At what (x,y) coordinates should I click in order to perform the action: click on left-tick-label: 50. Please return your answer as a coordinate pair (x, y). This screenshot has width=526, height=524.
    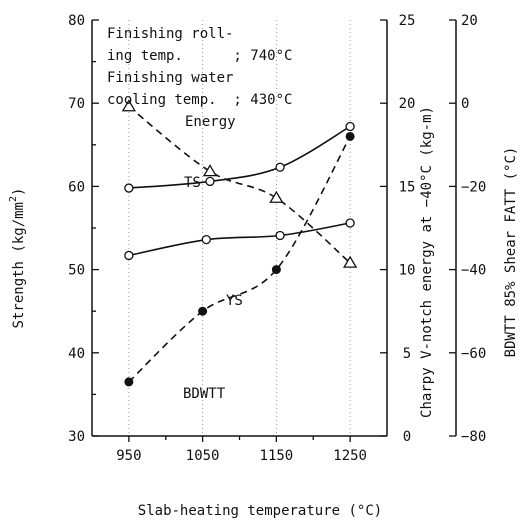
    Looking at the image, I should click on (76, 271).